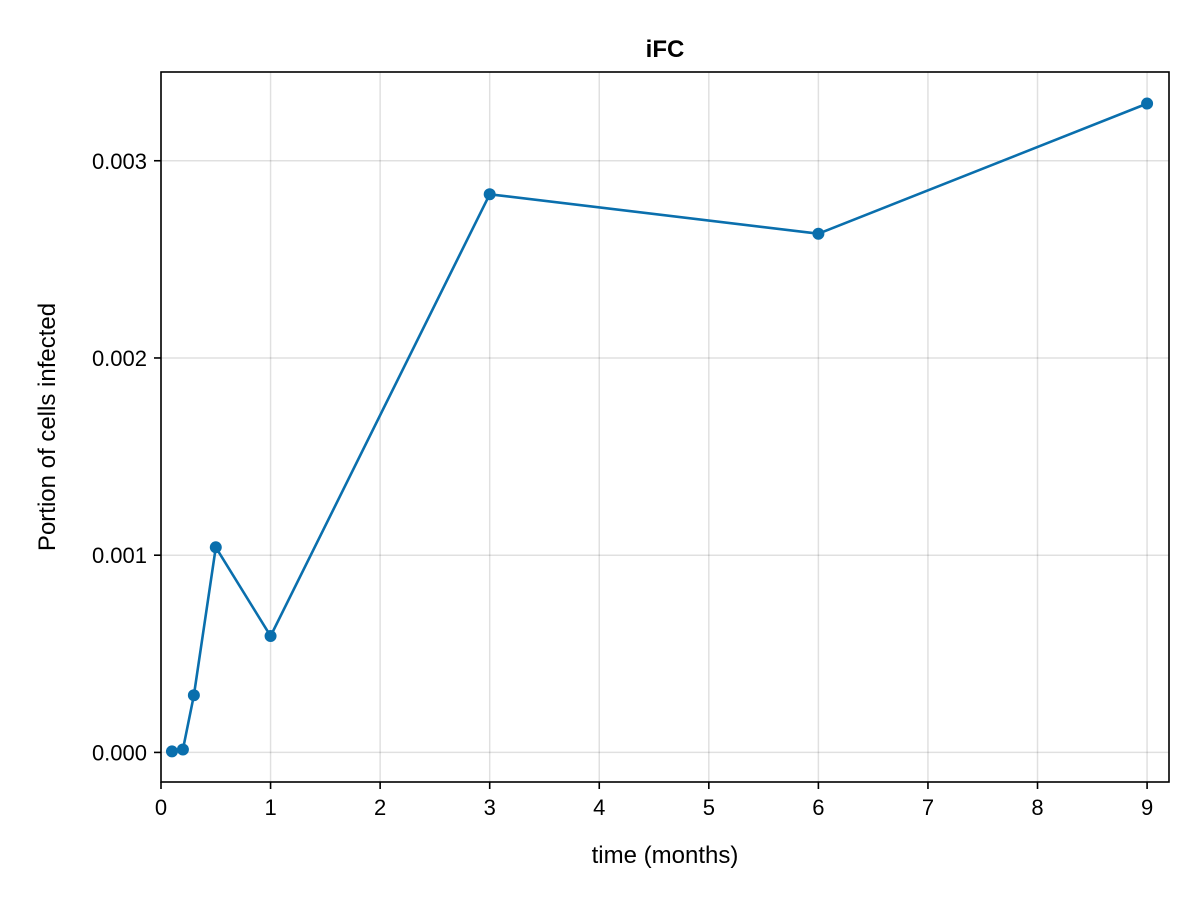 The height and width of the screenshot is (900, 1200). Describe the element at coordinates (47, 427) in the screenshot. I see `y-axis-label: Portion of cells infected` at that location.